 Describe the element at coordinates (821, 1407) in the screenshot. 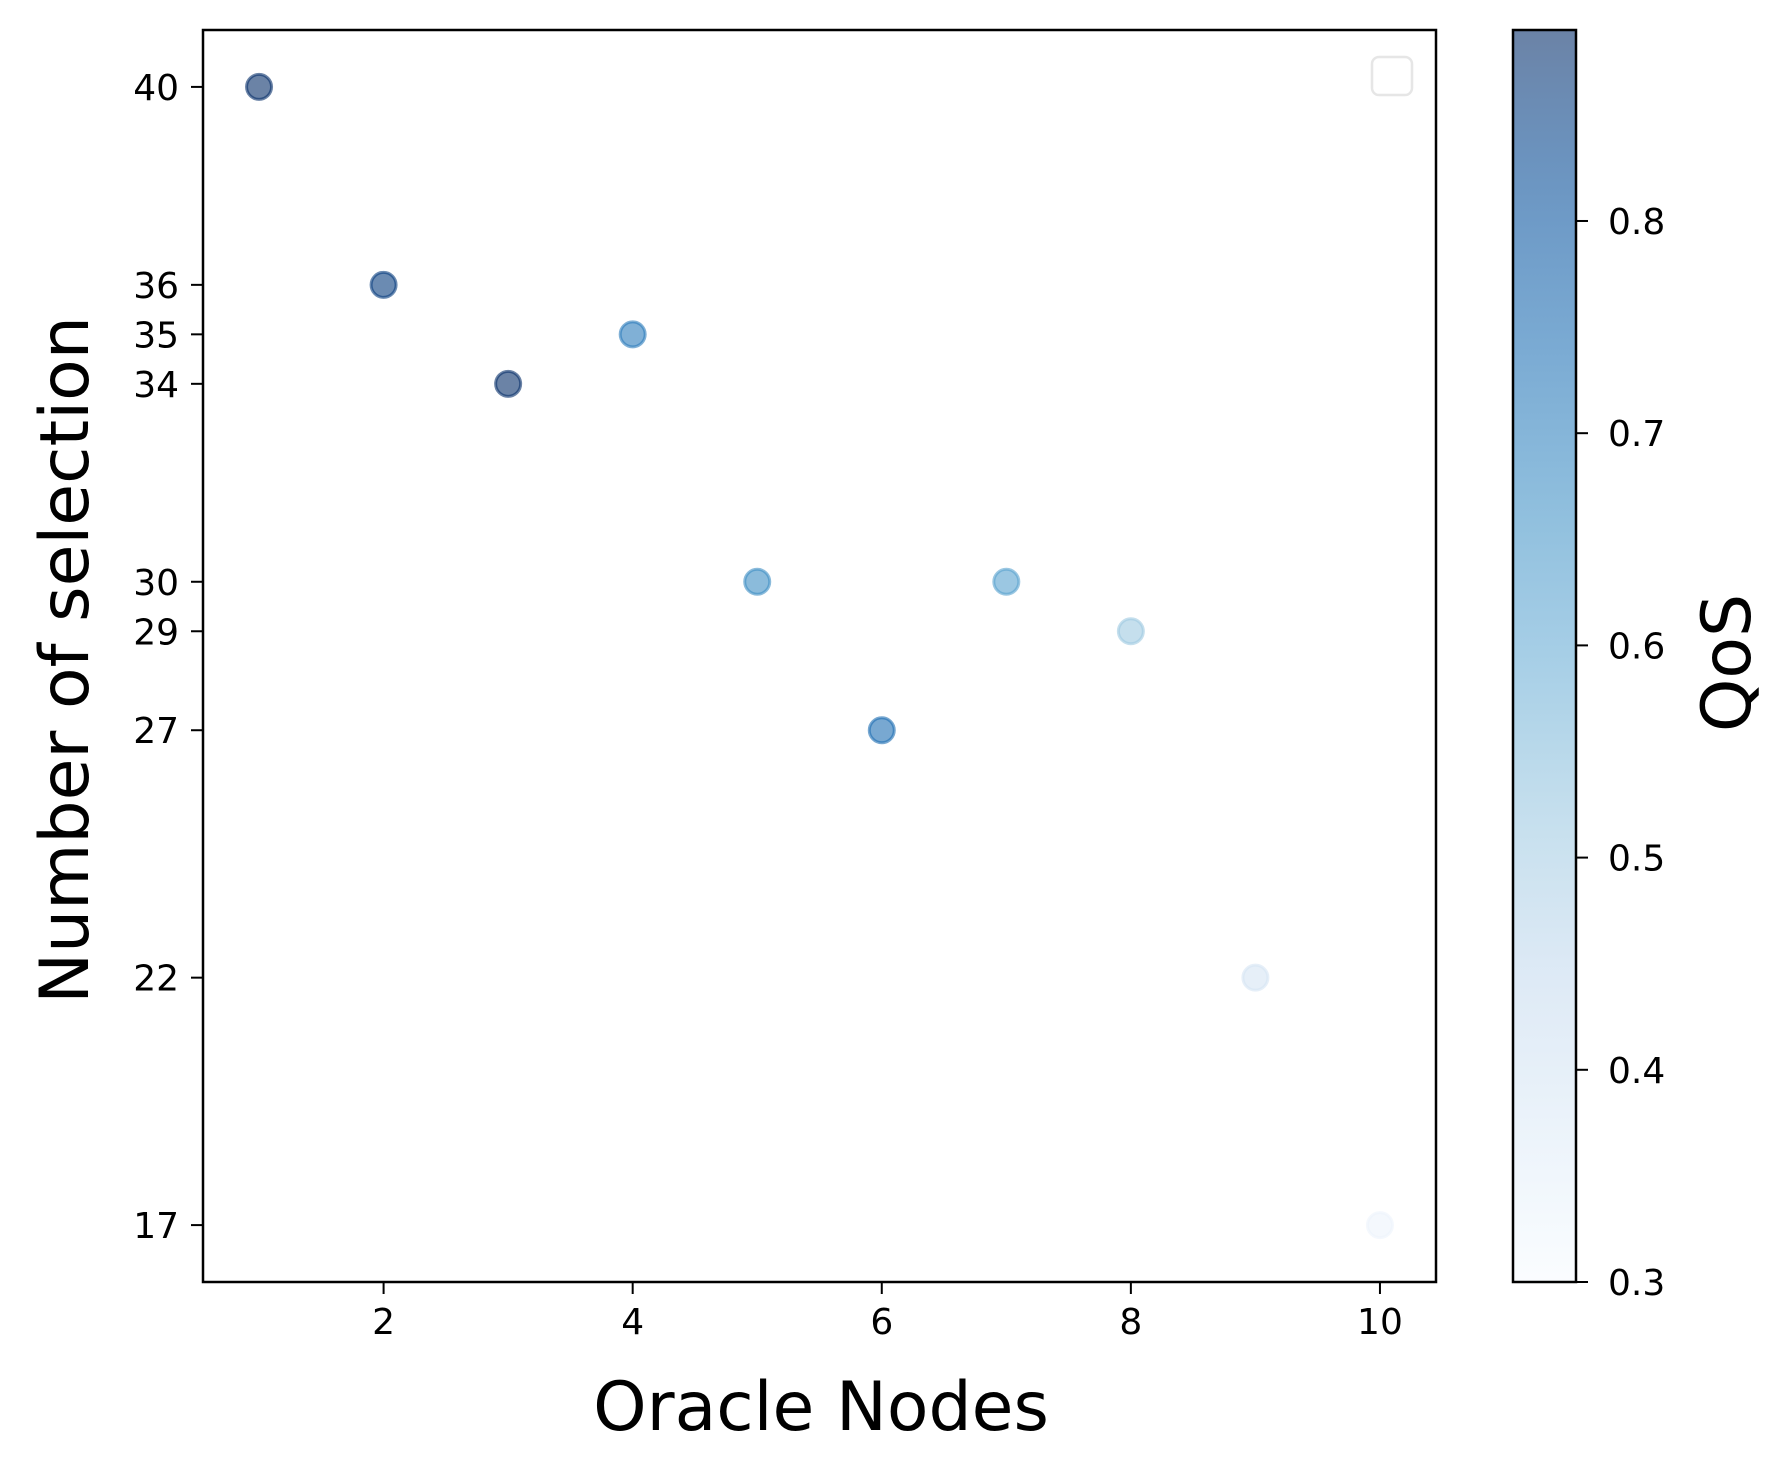

I see `x-axis-label: Oracle Nodes` at that location.